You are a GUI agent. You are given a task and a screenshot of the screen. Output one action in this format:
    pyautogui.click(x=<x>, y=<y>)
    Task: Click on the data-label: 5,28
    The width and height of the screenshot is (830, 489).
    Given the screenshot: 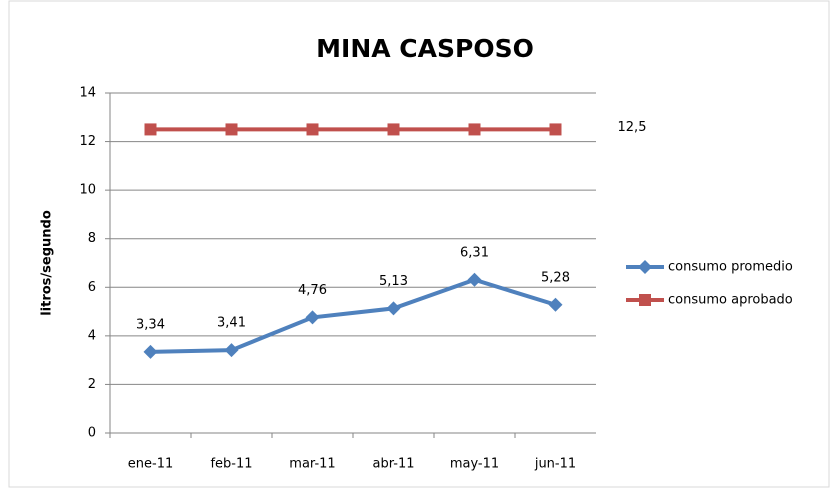 What is the action you would take?
    pyautogui.click(x=555, y=277)
    